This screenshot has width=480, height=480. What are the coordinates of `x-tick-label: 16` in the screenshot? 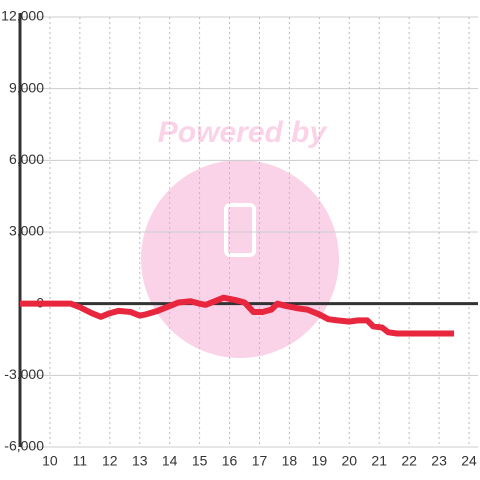 It's located at (230, 461).